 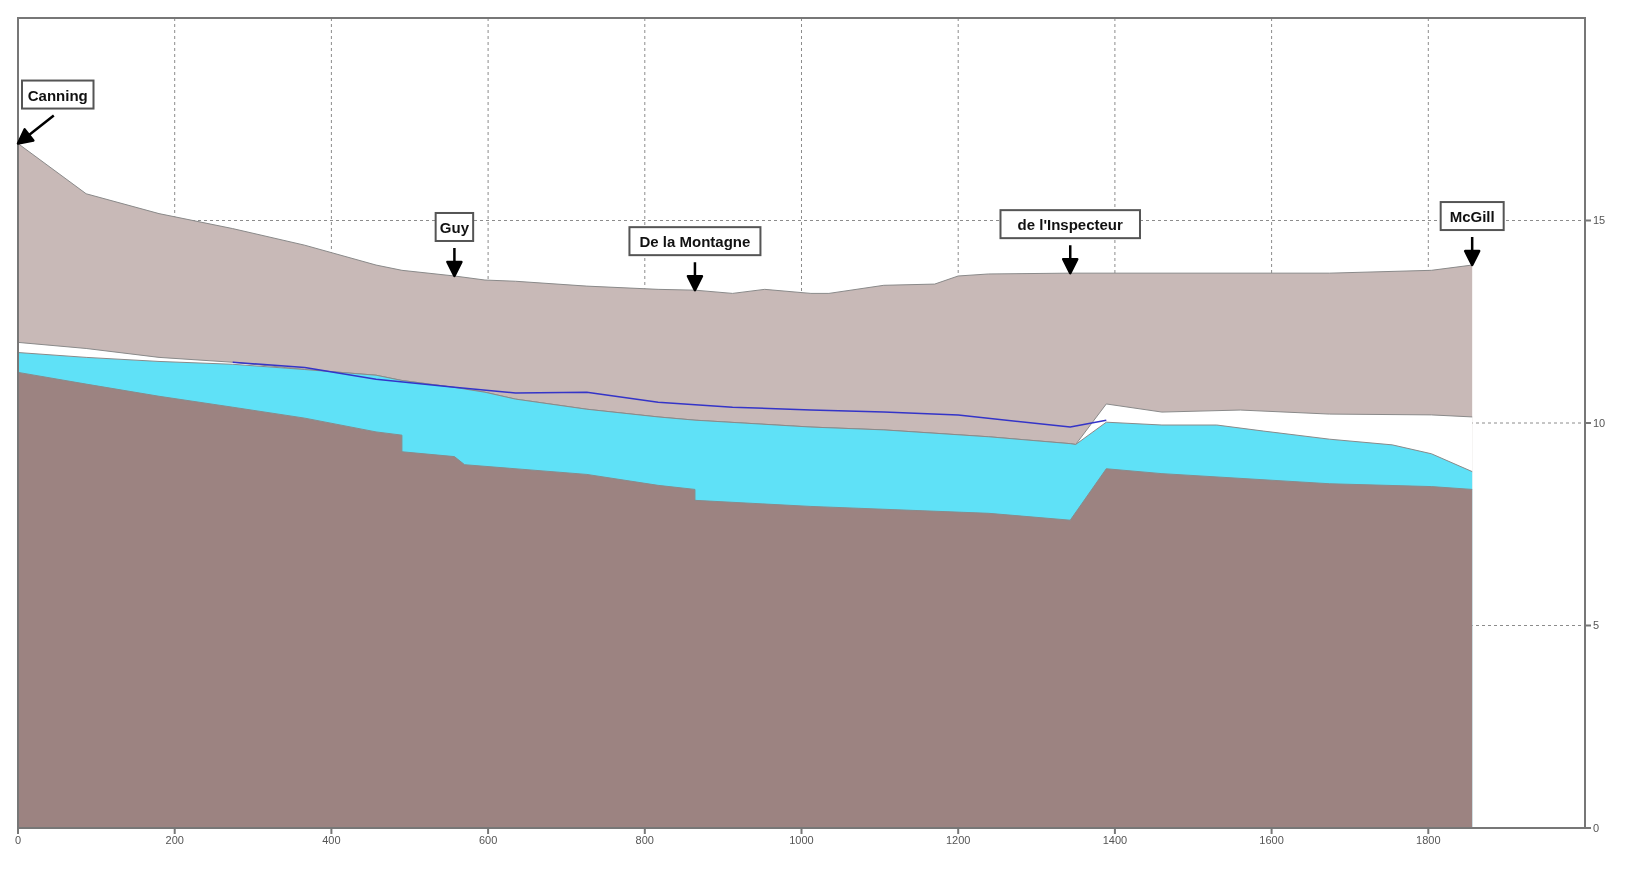 I want to click on annotation: Guy, so click(x=454, y=227).